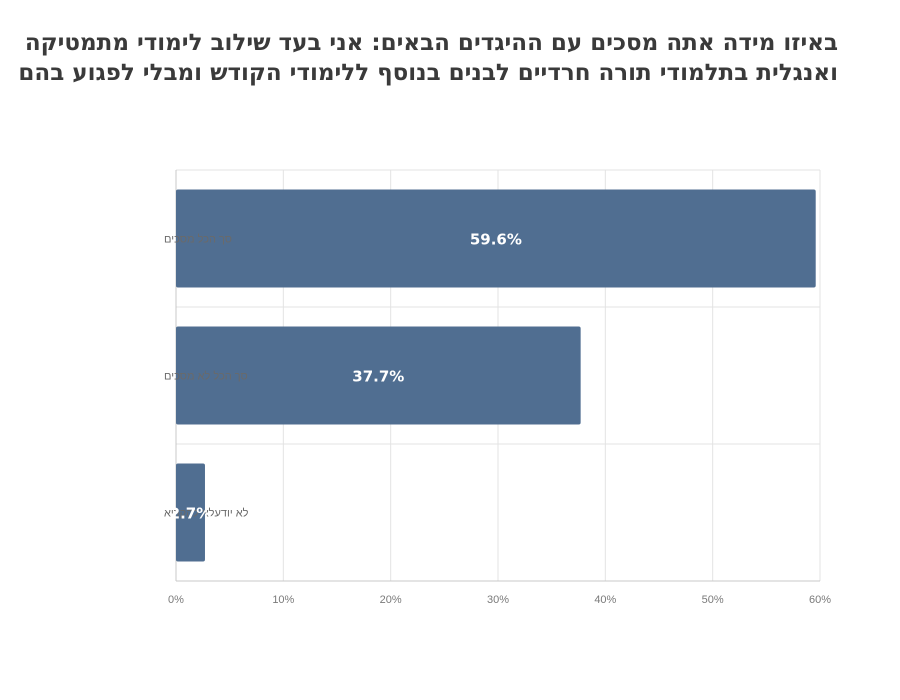 The image size is (900, 700). What do you see at coordinates (713, 600) in the screenshot?
I see `x-tick-label: 50%` at bounding box center [713, 600].